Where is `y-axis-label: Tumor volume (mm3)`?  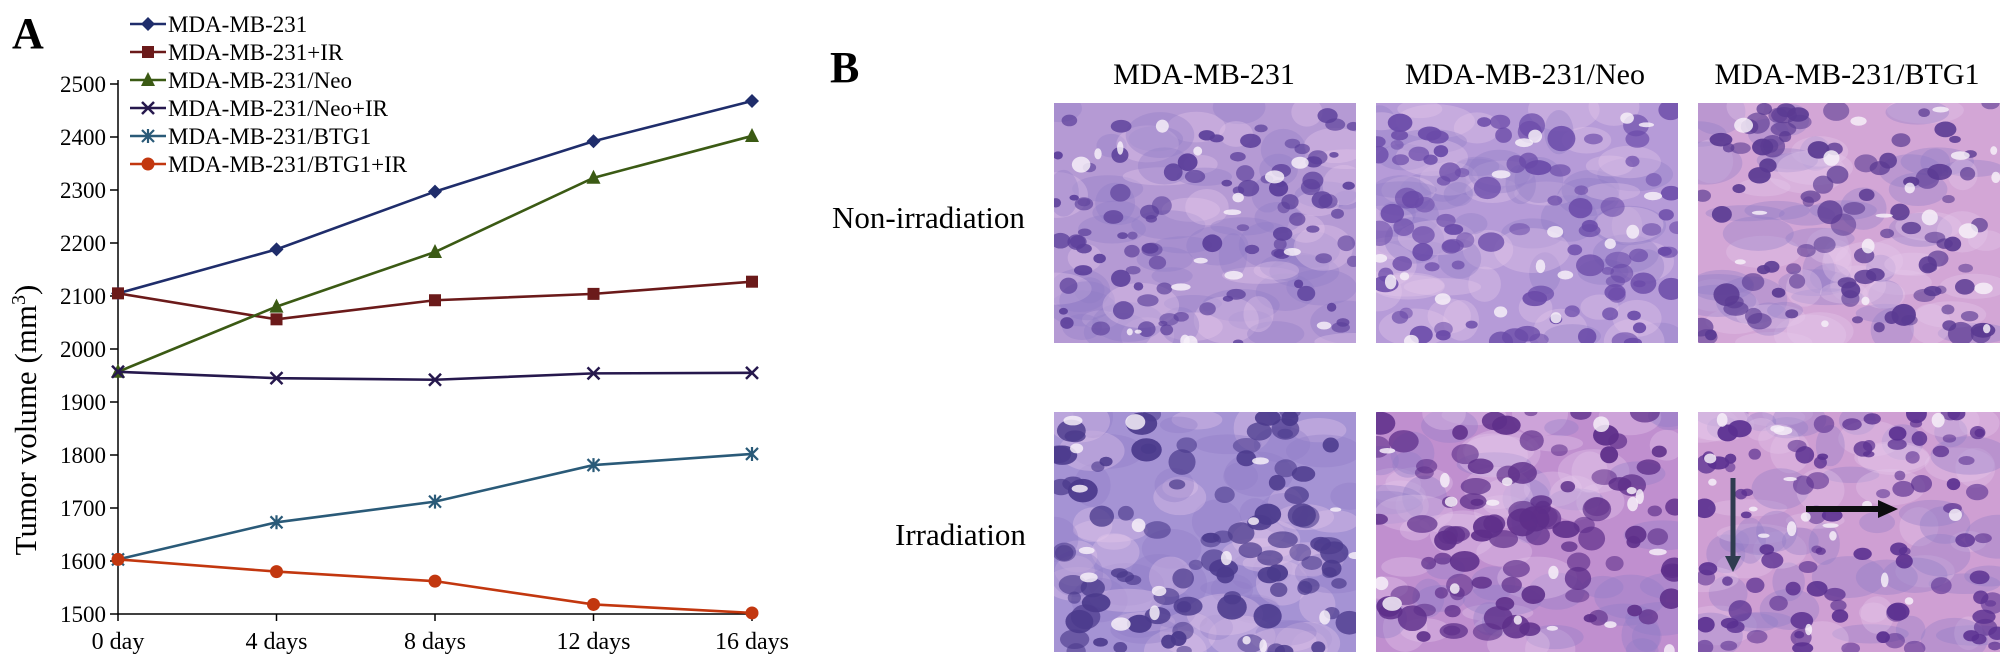
y-axis-label: Tumor volume (mm3) is located at coordinates (25, 420).